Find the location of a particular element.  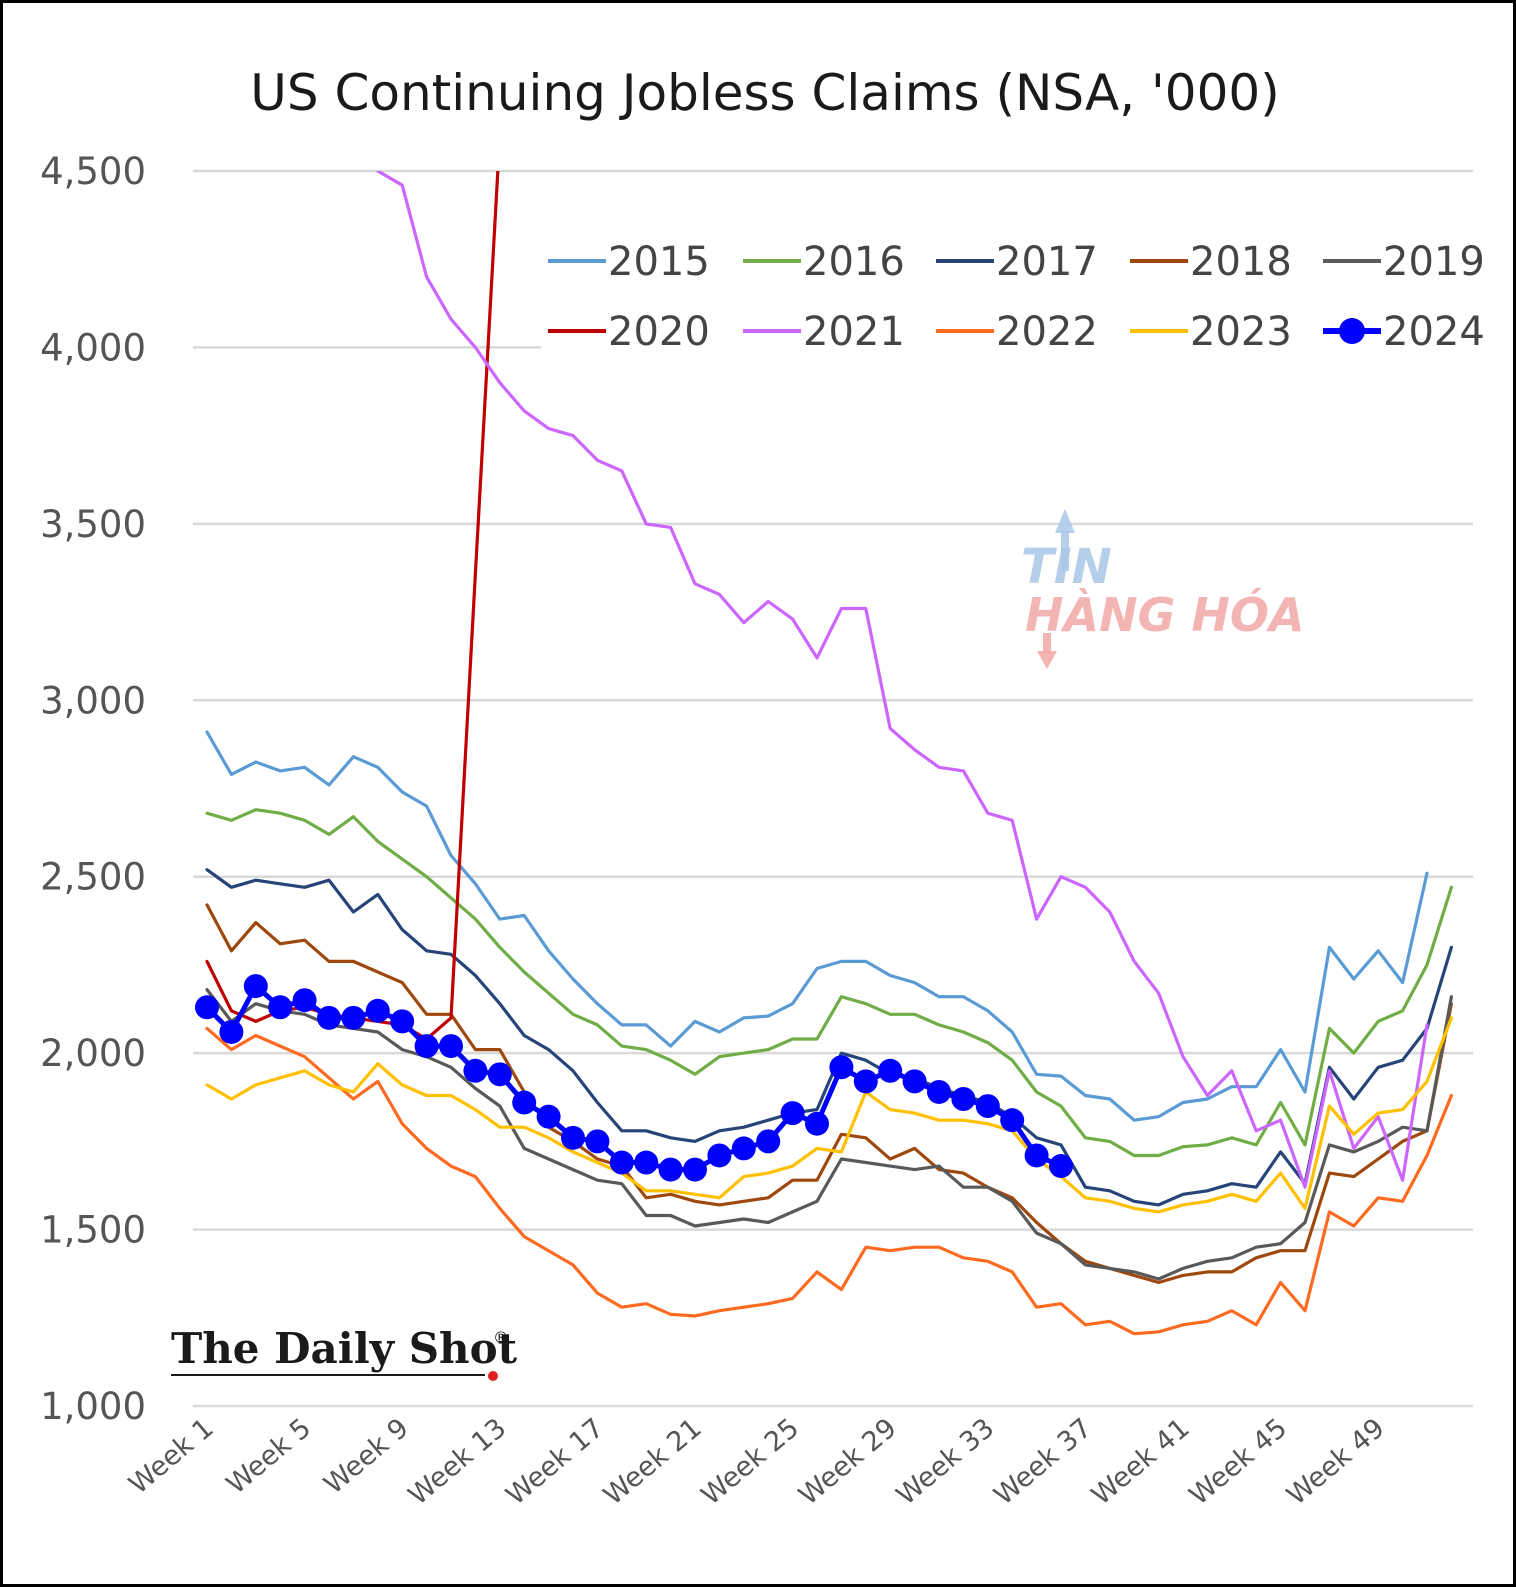

y-tick-label: 2,000 is located at coordinates (93, 1053).